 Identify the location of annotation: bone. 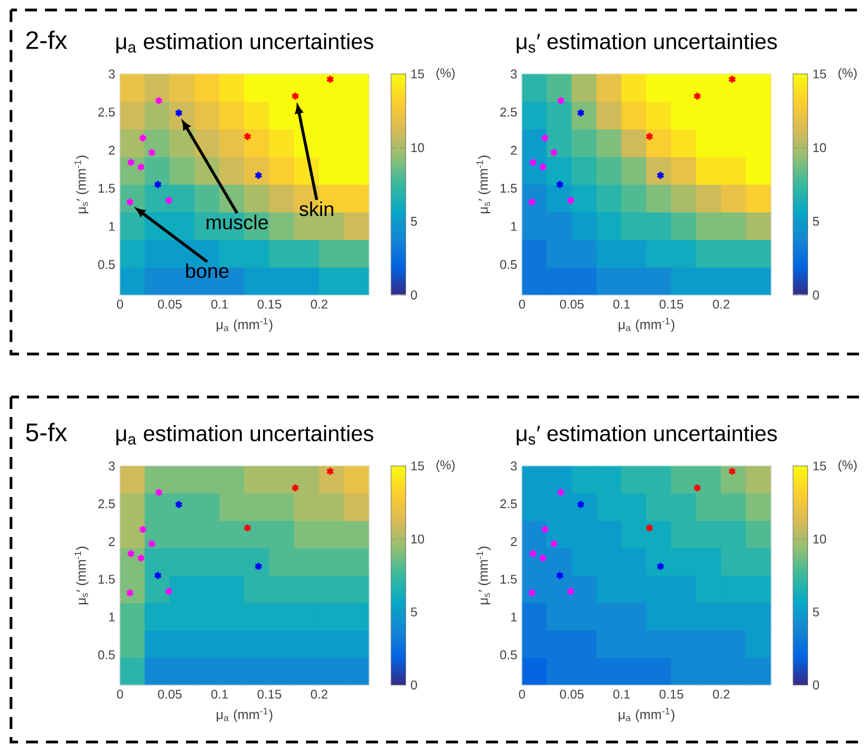
(207, 270).